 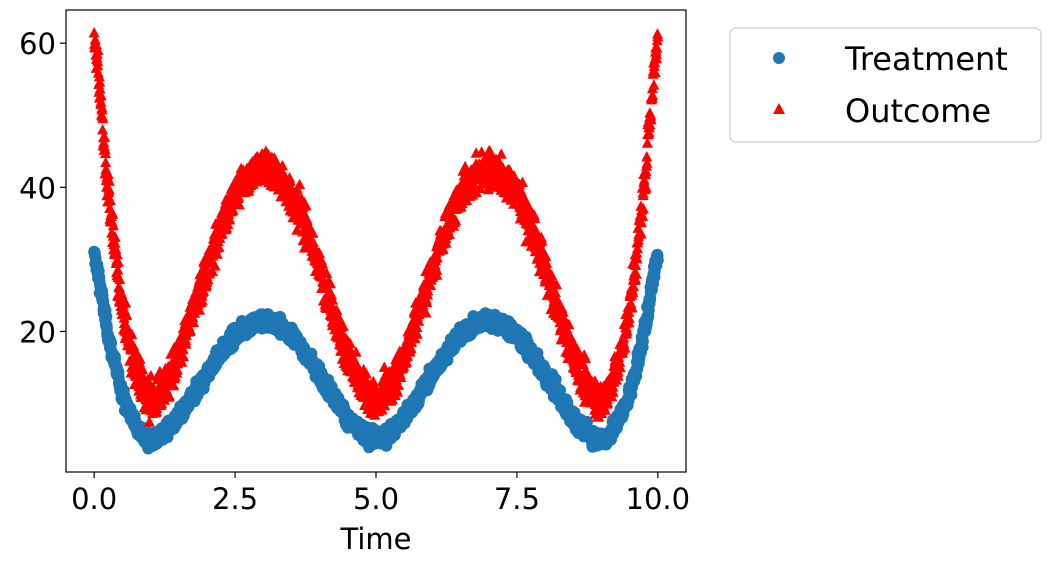 I want to click on legend-label-outcome: Outcome, so click(x=918, y=111).